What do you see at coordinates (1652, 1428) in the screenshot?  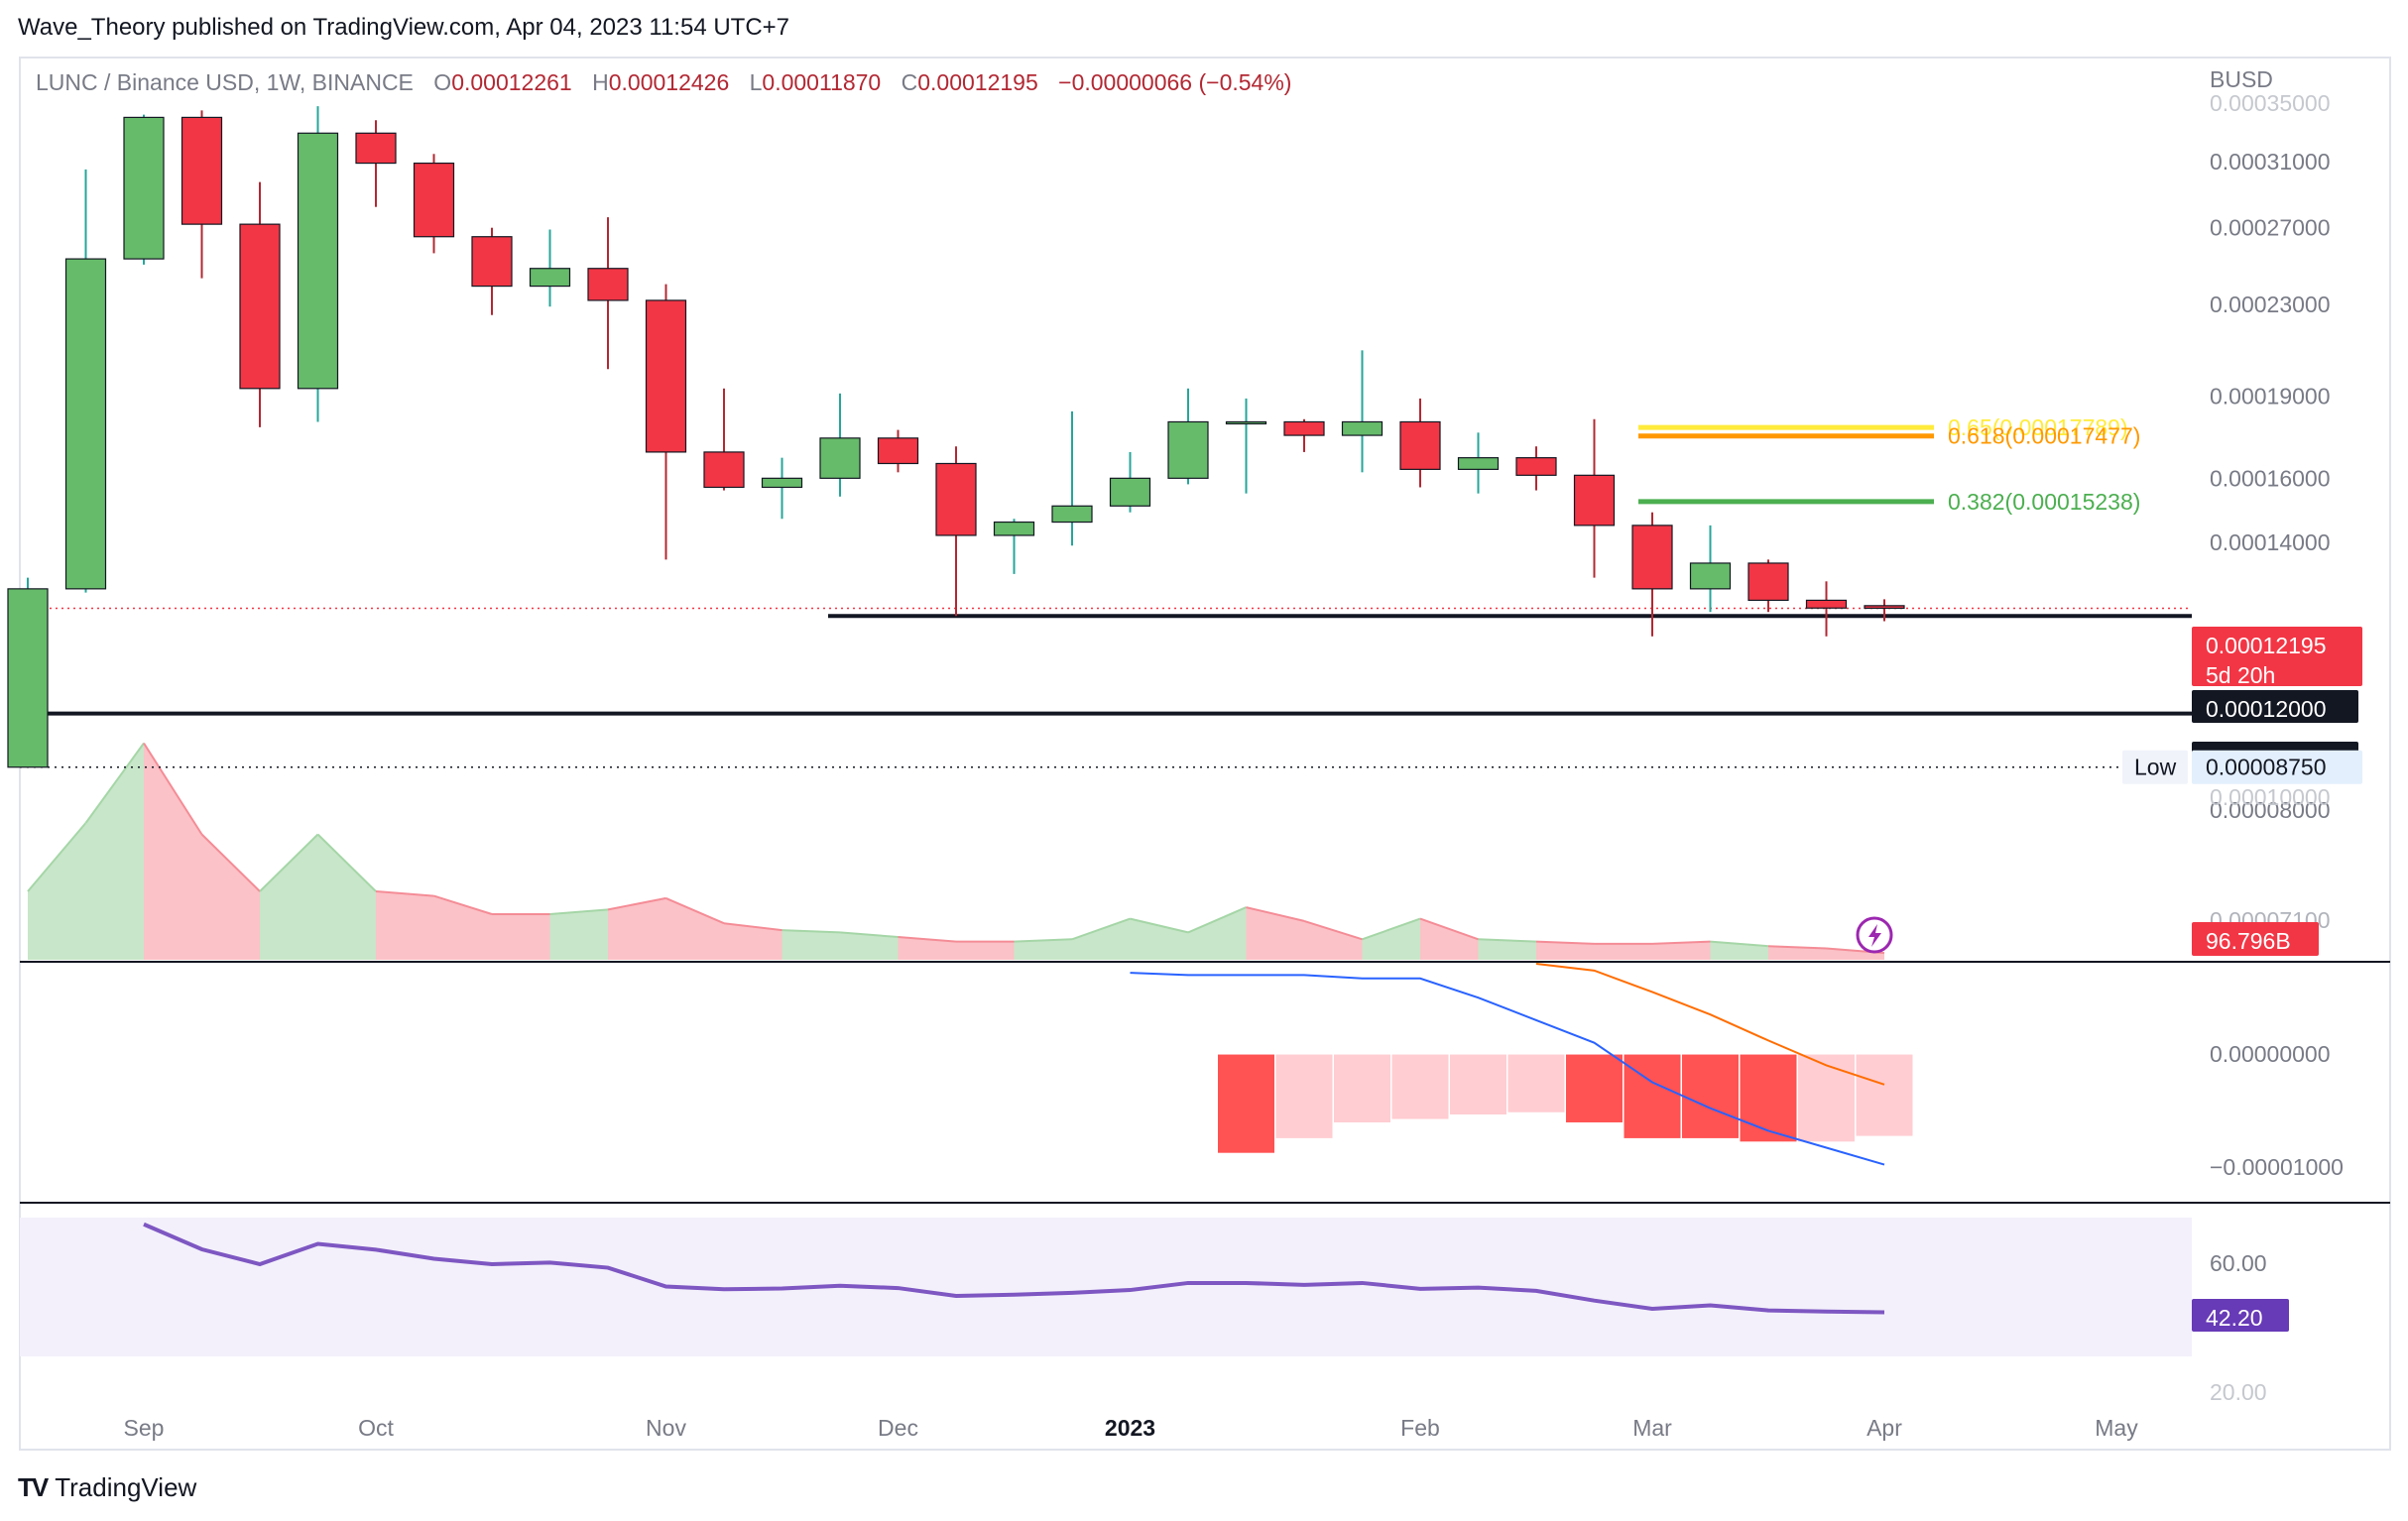 I see `time-axis-label: Mar` at bounding box center [1652, 1428].